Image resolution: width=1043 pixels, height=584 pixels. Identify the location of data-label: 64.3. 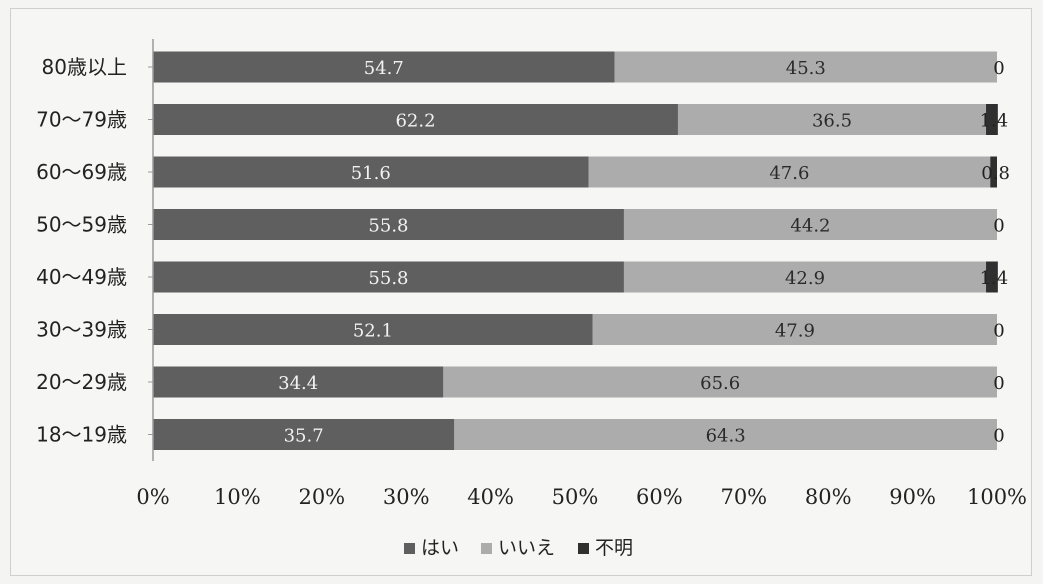
(726, 436).